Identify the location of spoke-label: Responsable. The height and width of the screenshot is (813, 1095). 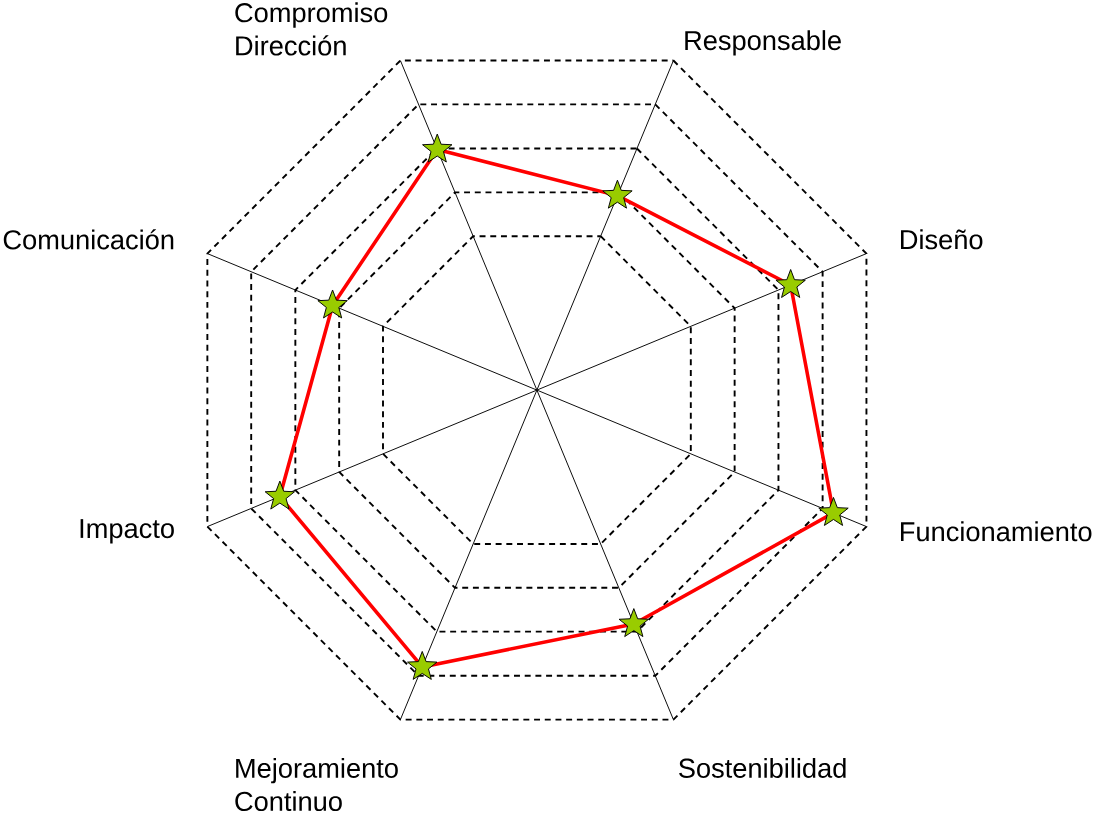
(763, 42).